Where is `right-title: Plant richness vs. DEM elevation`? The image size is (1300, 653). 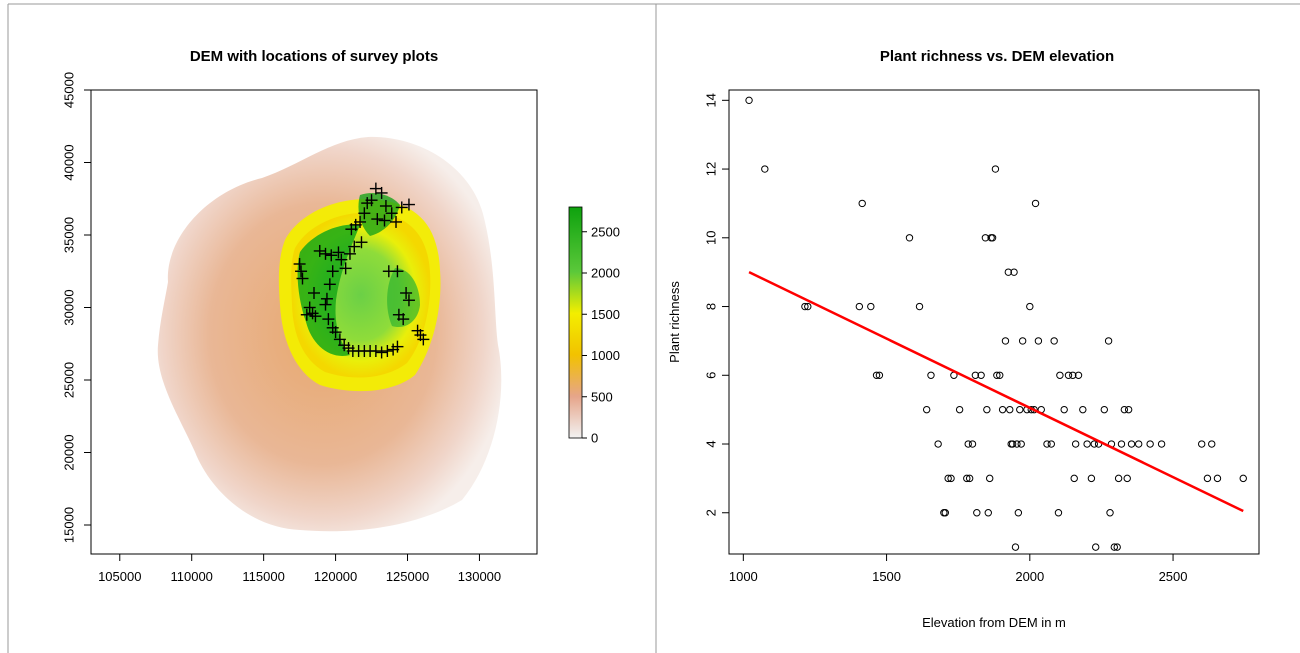
right-title: Plant richness vs. DEM elevation is located at coordinates (997, 56).